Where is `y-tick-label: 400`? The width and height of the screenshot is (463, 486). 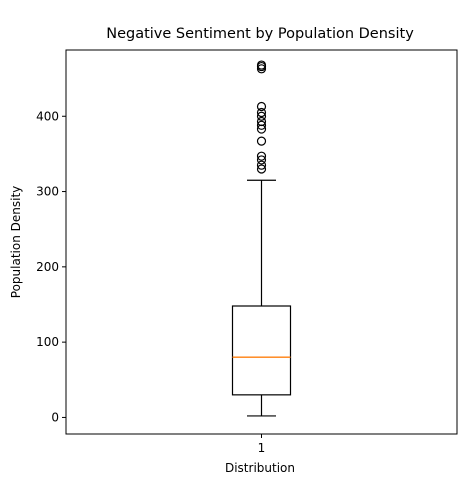
y-tick-label: 400 is located at coordinates (47, 116).